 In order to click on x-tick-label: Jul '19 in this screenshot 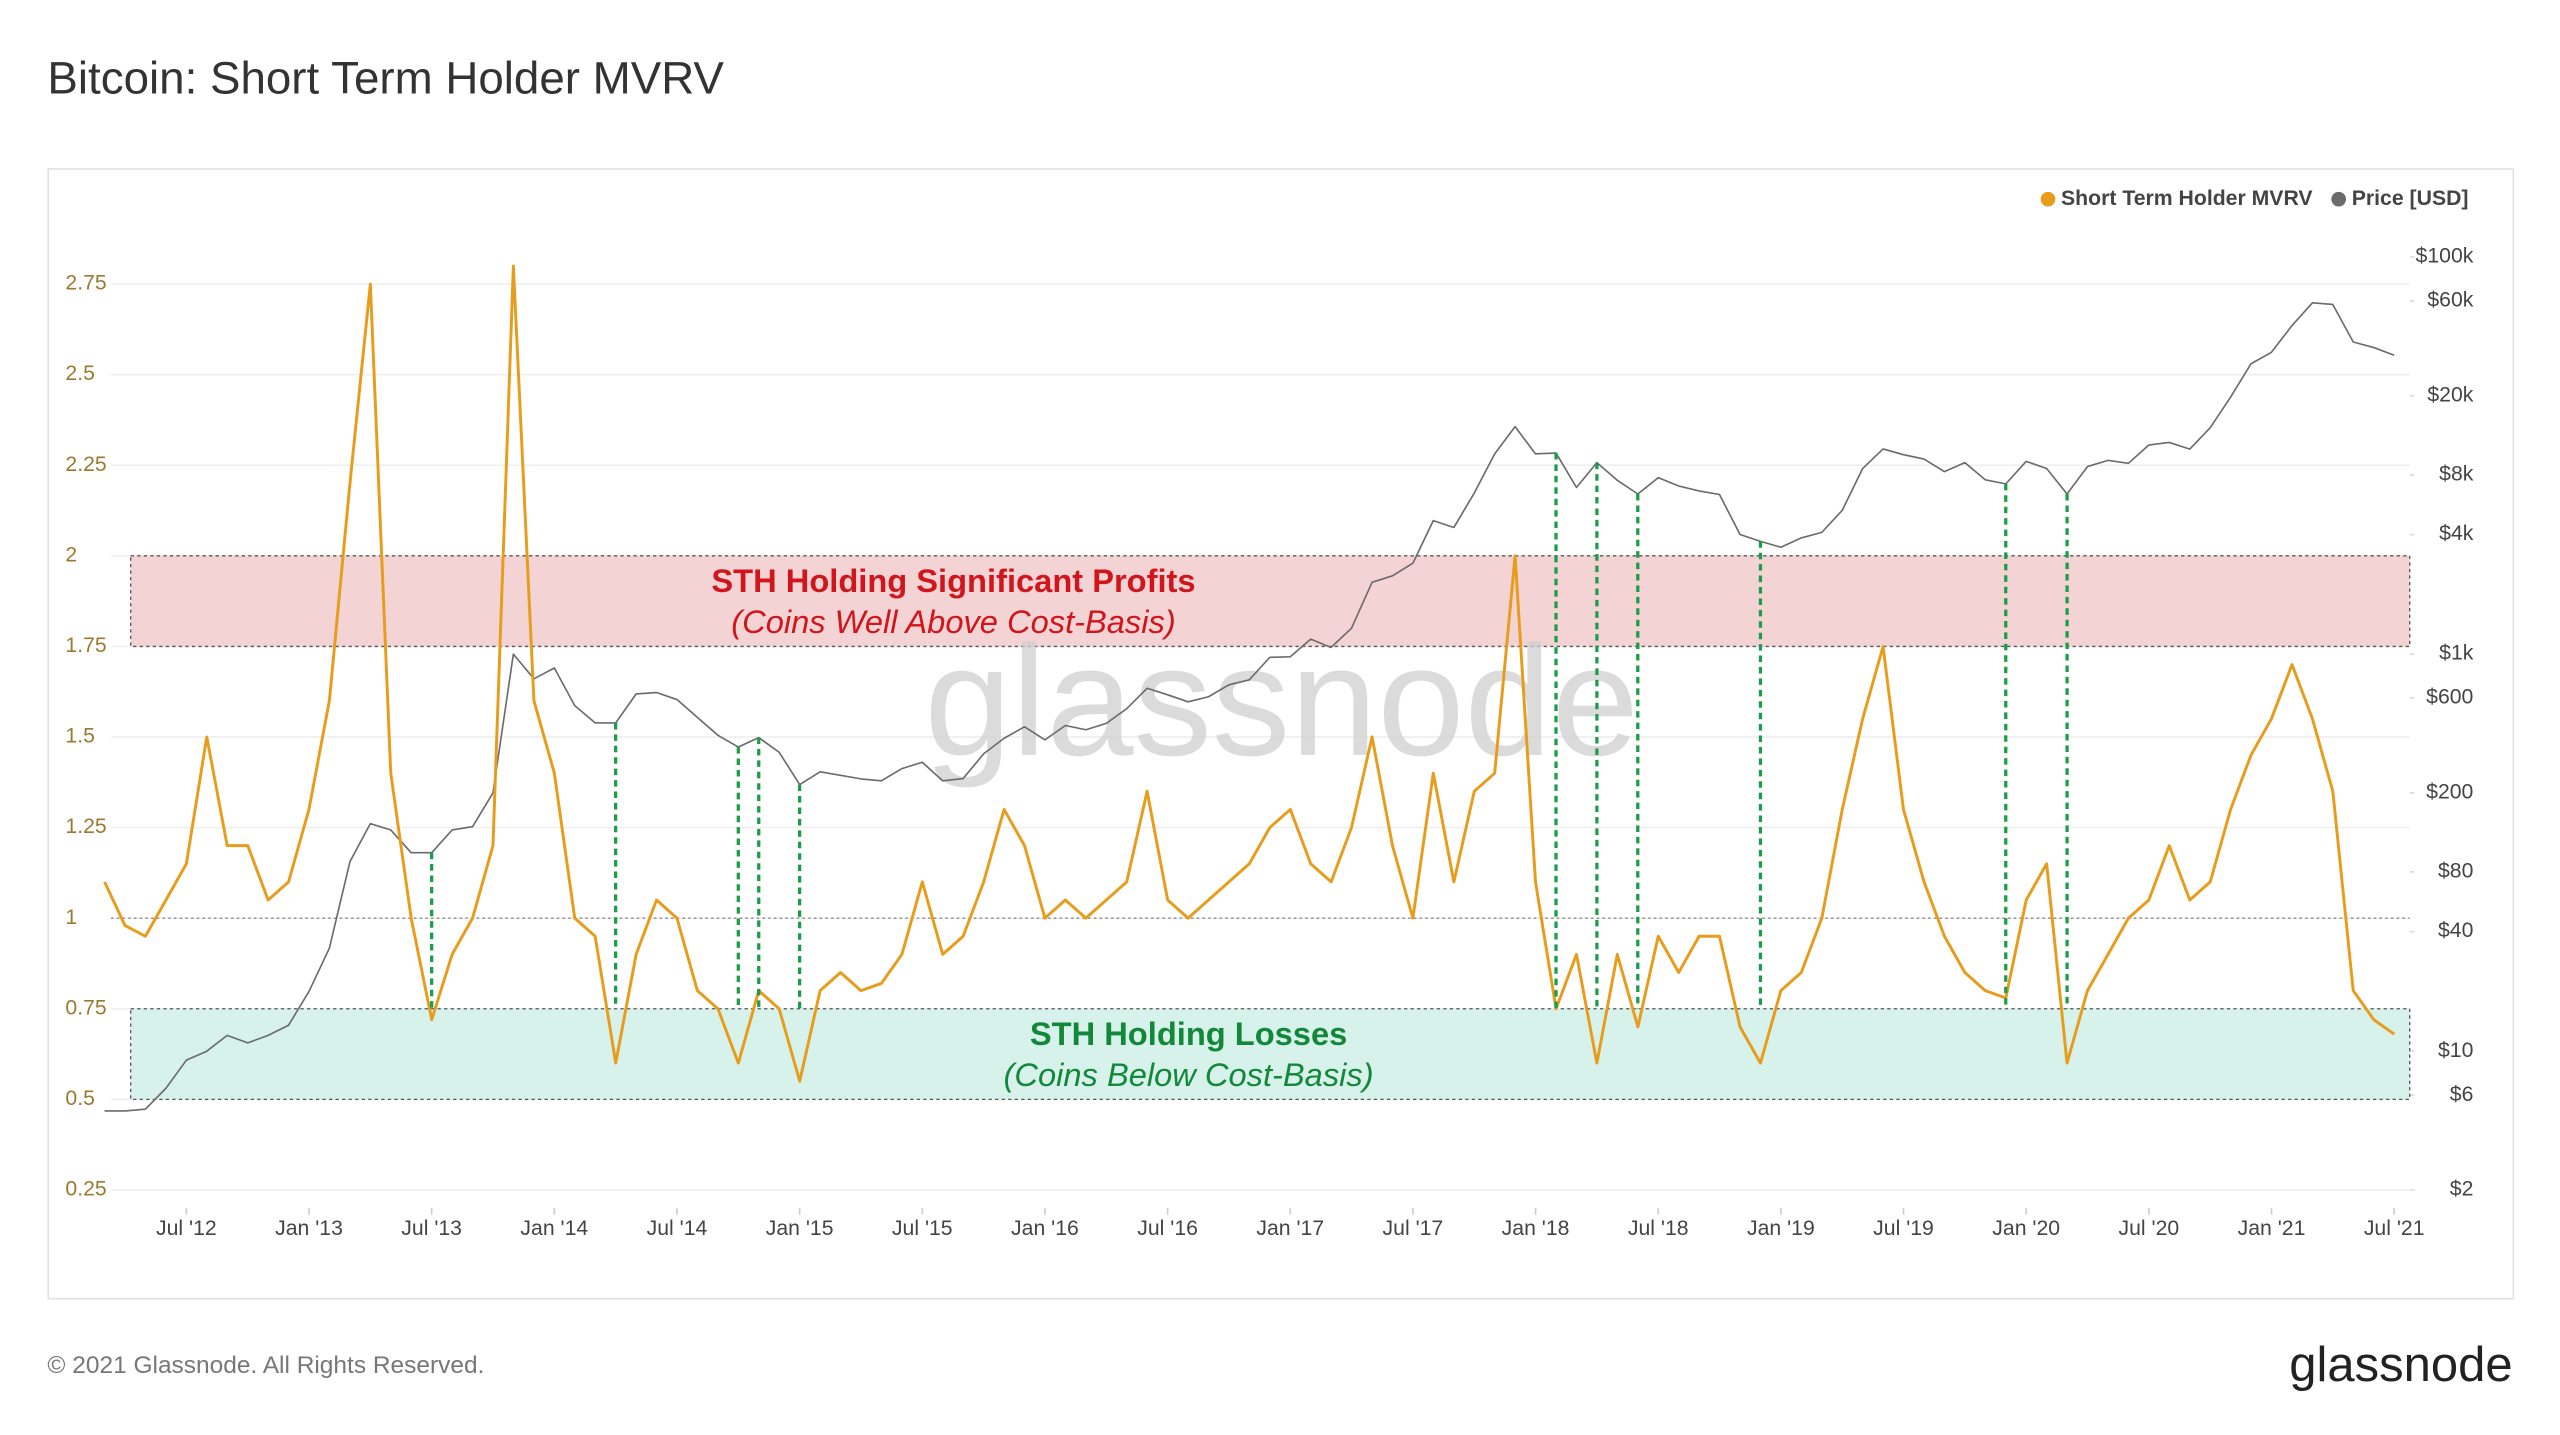, I will do `click(1903, 1228)`.